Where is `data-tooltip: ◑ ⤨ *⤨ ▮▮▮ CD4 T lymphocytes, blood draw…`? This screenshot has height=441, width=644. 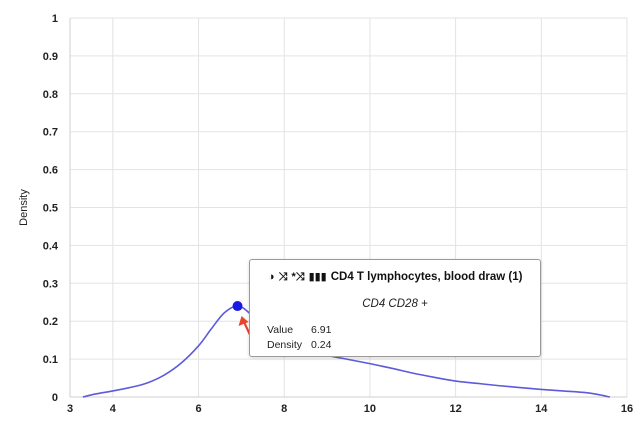 data-tooltip: ◑ ⤨ *⤨ ▮▮▮ CD4 T lymphocytes, blood draw… is located at coordinates (395, 308).